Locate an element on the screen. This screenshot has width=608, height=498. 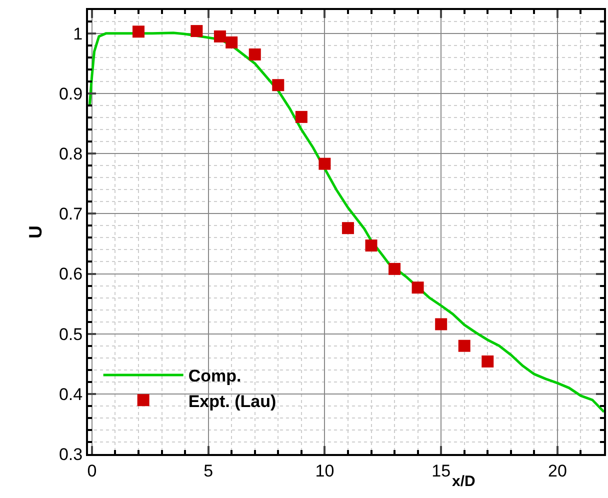
y-tick-label: 0.9 is located at coordinates (70, 94).